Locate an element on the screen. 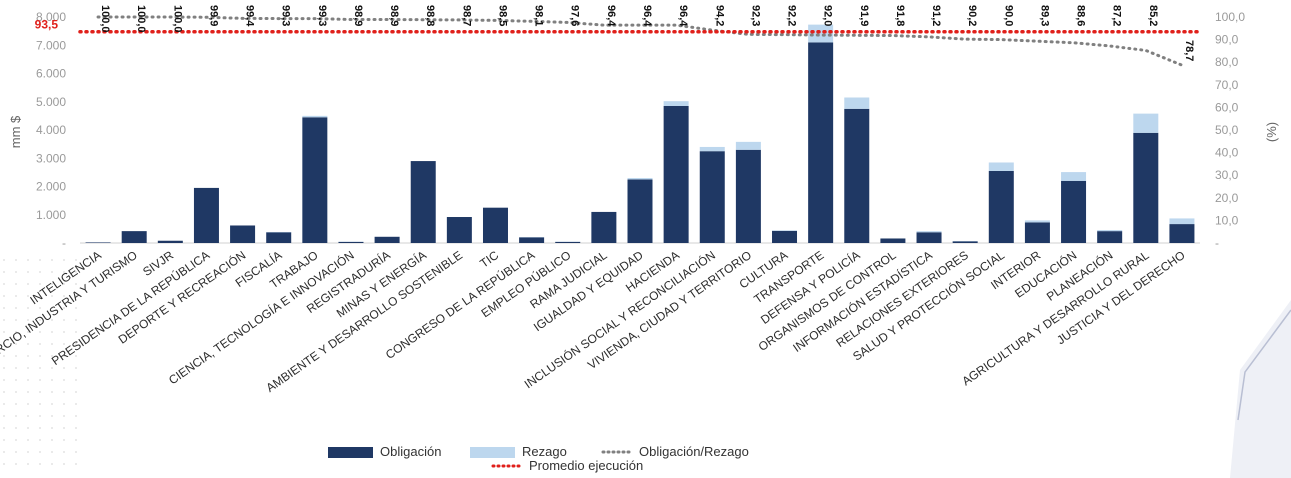 The image size is (1291, 478). lines-group: 93,5 is located at coordinates (618, 41).